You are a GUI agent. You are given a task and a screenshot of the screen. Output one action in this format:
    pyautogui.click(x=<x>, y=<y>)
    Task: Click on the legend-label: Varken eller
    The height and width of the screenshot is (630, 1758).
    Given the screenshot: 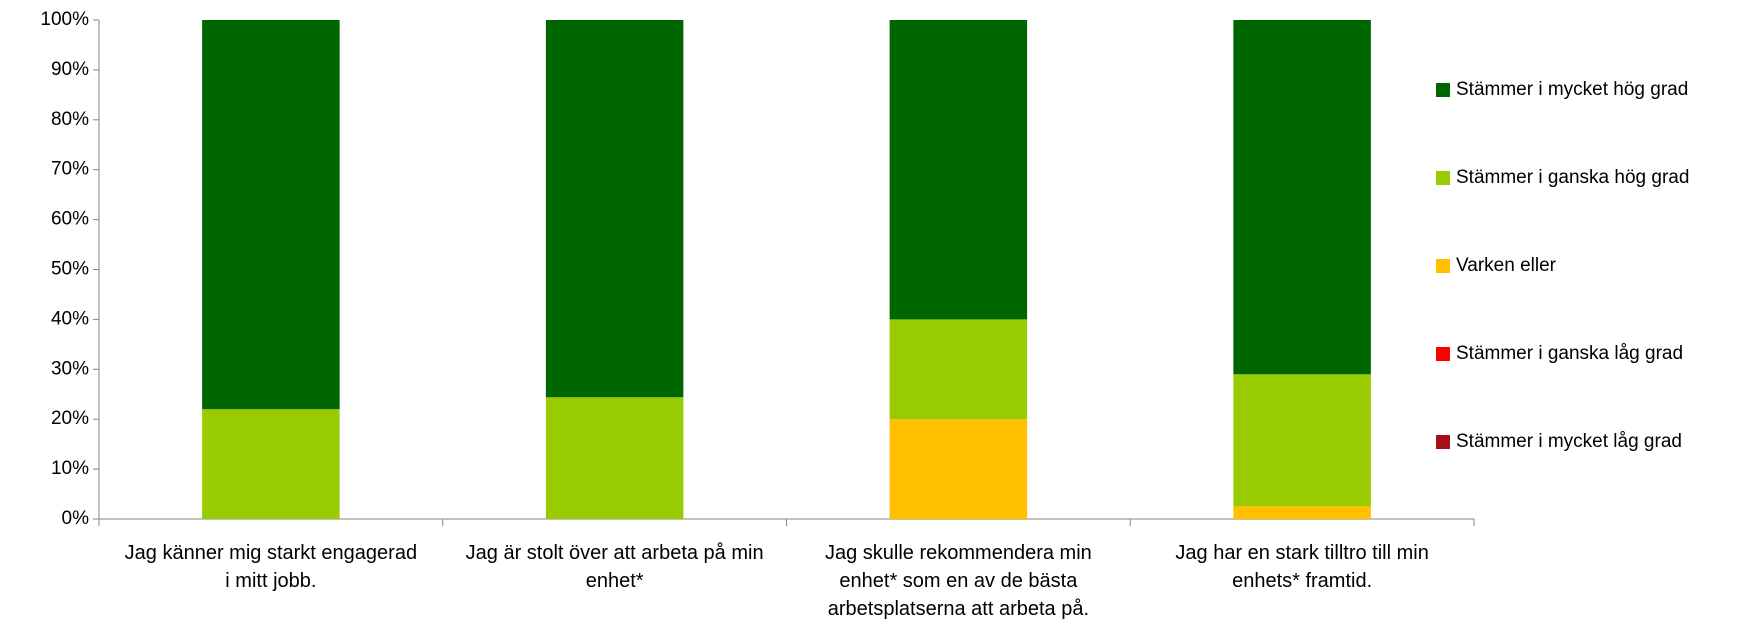 What is the action you would take?
    pyautogui.click(x=1506, y=265)
    